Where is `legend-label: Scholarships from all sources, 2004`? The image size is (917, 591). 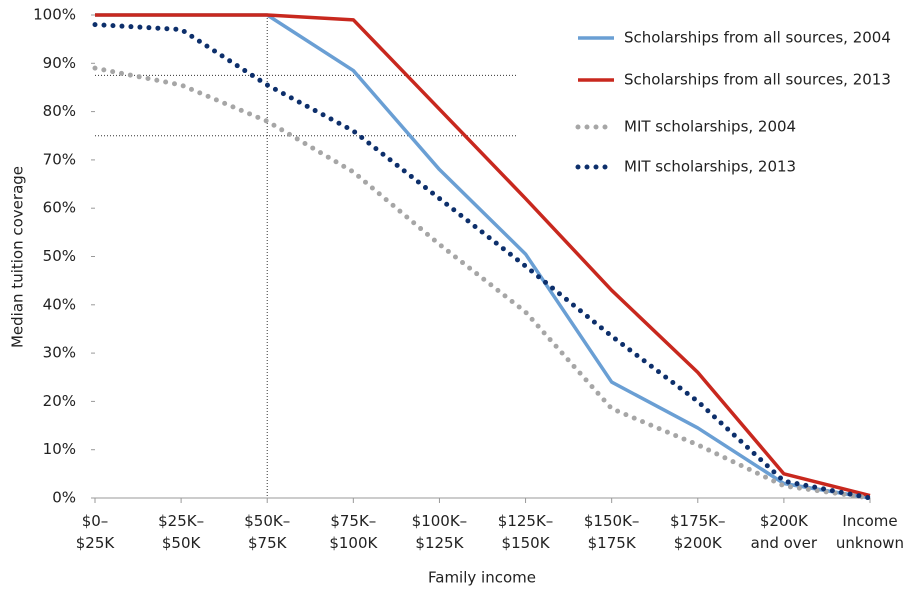
legend-label: Scholarships from all sources, 2004 is located at coordinates (757, 38).